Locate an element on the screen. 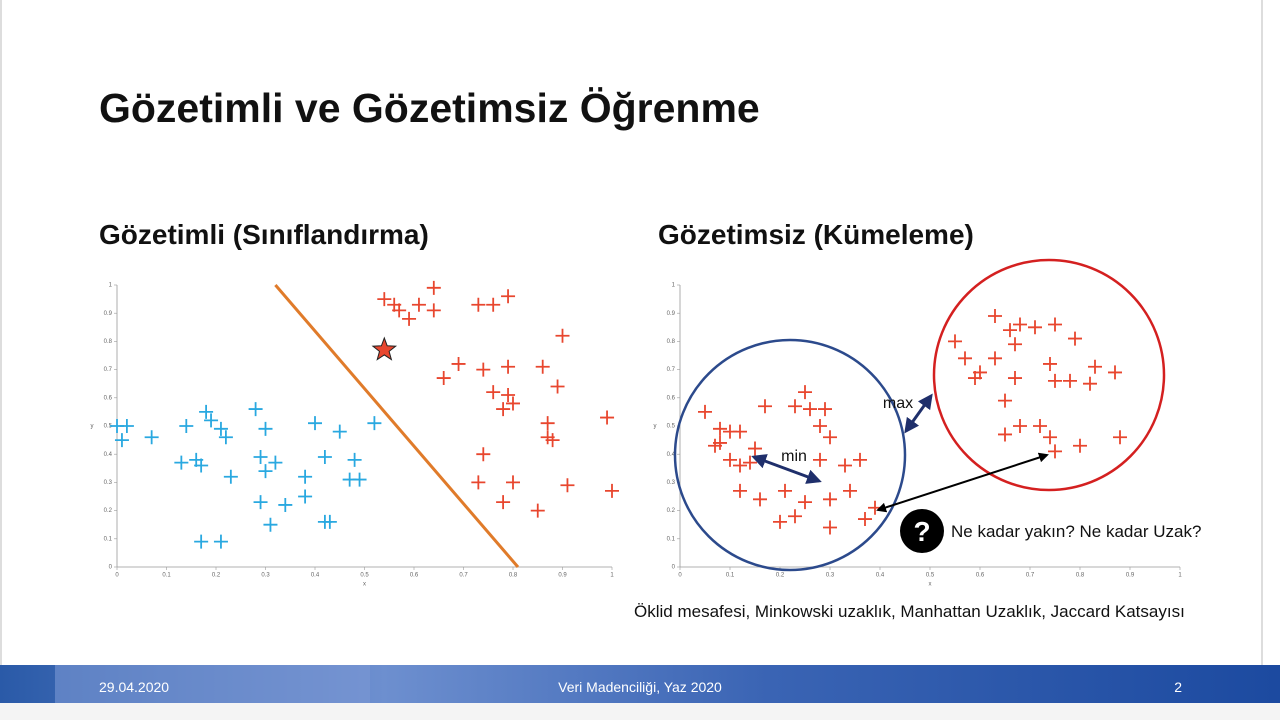  max-label: max is located at coordinates (898, 403).